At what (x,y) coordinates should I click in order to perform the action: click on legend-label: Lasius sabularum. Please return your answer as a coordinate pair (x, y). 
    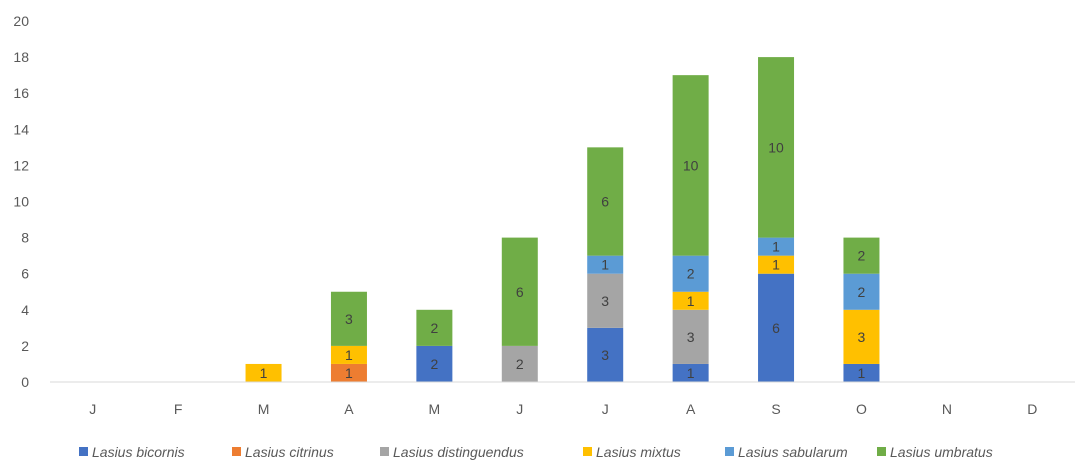
    Looking at the image, I should click on (793, 452).